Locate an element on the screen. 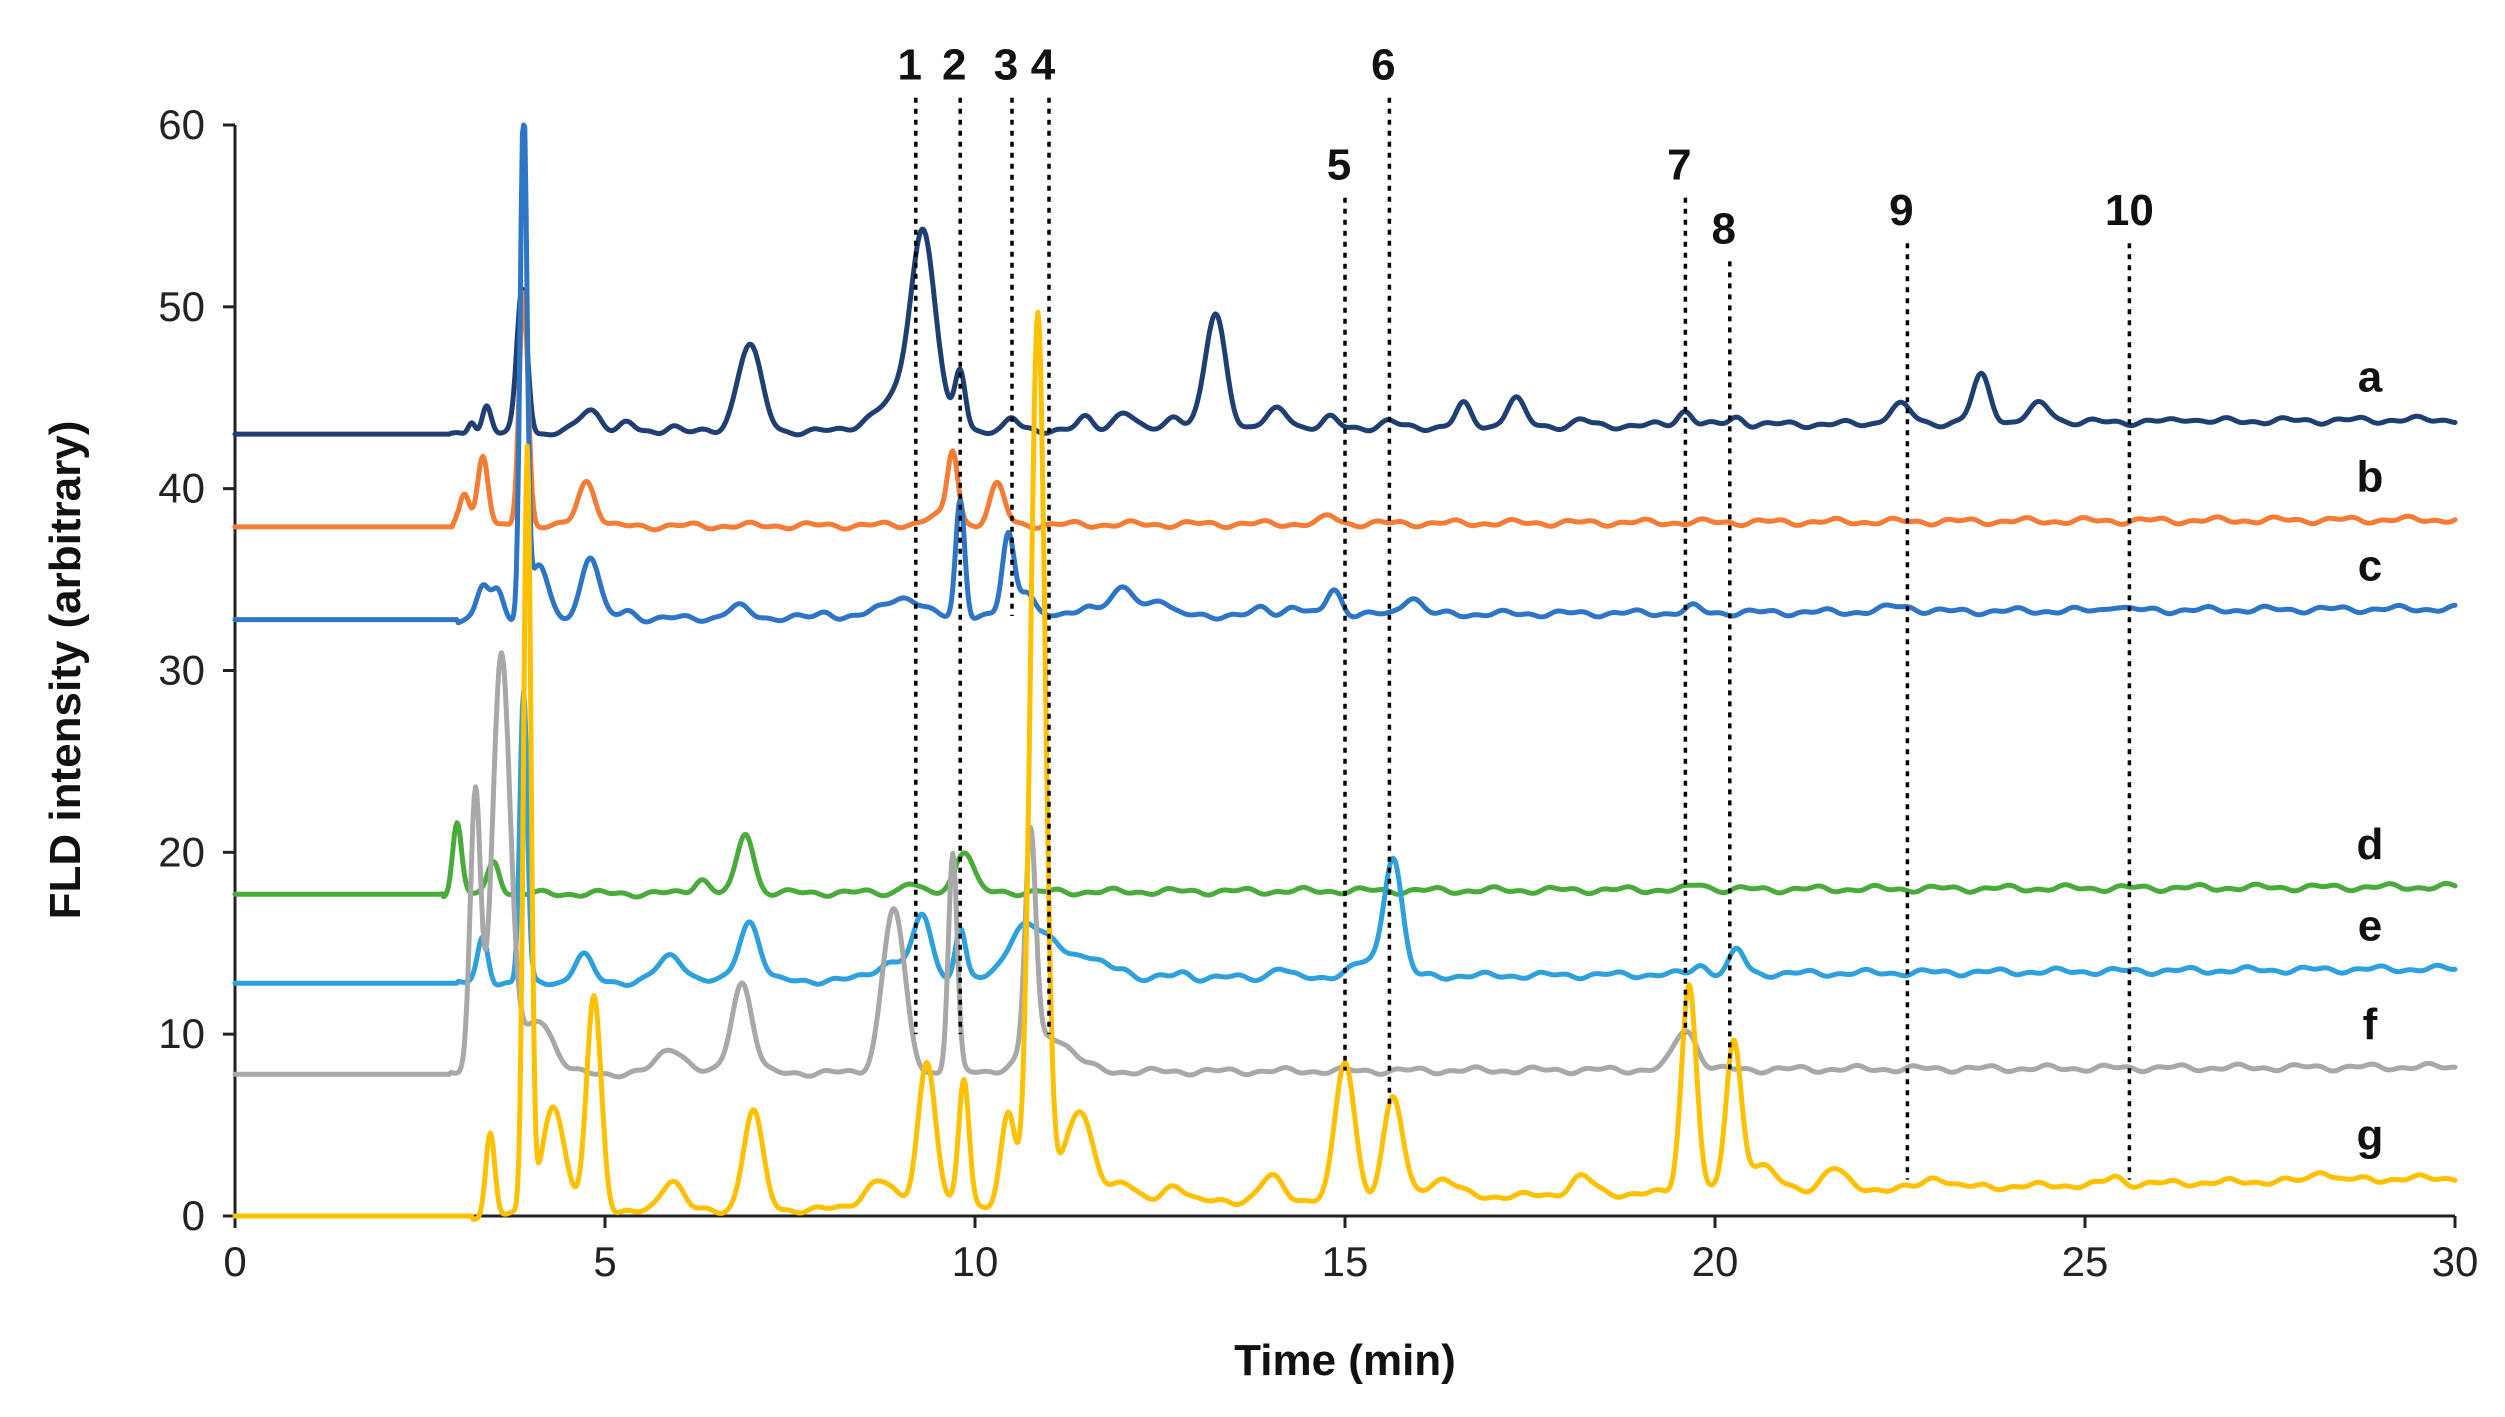 Image resolution: width=2505 pixels, height=1417 pixels. trace-label-e: e is located at coordinates (2370, 926).